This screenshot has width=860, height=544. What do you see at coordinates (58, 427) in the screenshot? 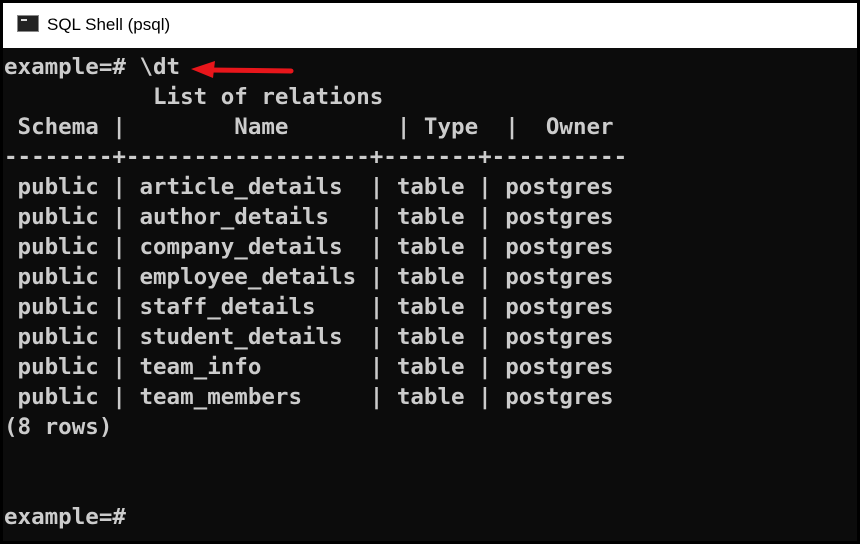
I see `row-count: (8 rows)` at bounding box center [58, 427].